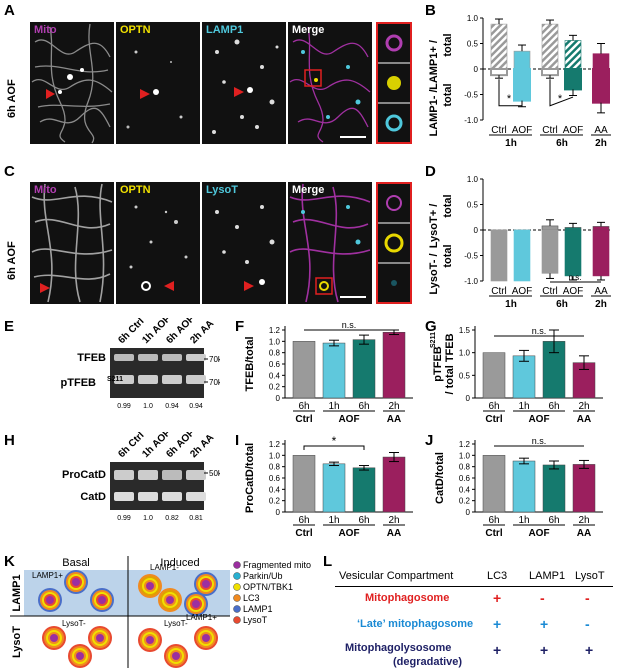 The width and height of the screenshot is (617, 671). I want to click on x-tick-label: 2h, so click(393, 520).